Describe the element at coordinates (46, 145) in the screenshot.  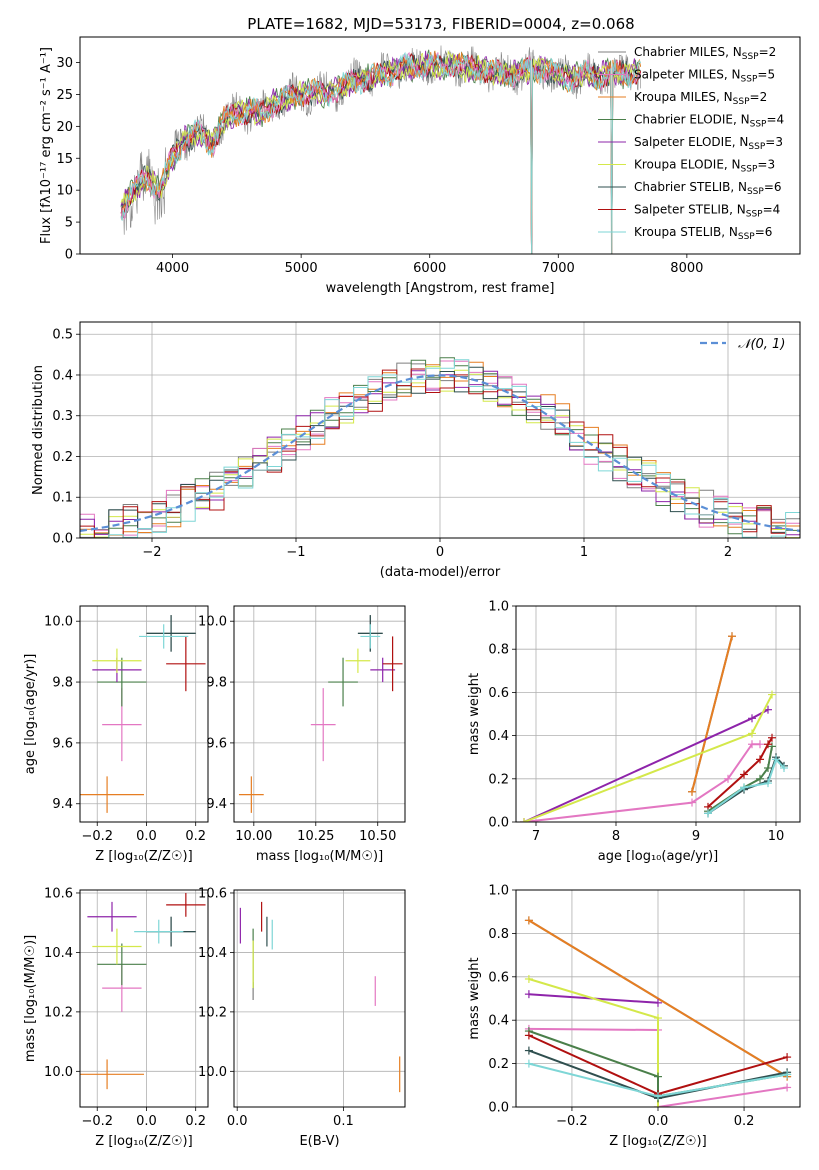
I see `y-axis-label: Flux [fλ10⁻¹⁷ erg cm⁻² s⁻¹ A⁻¹]` at that location.